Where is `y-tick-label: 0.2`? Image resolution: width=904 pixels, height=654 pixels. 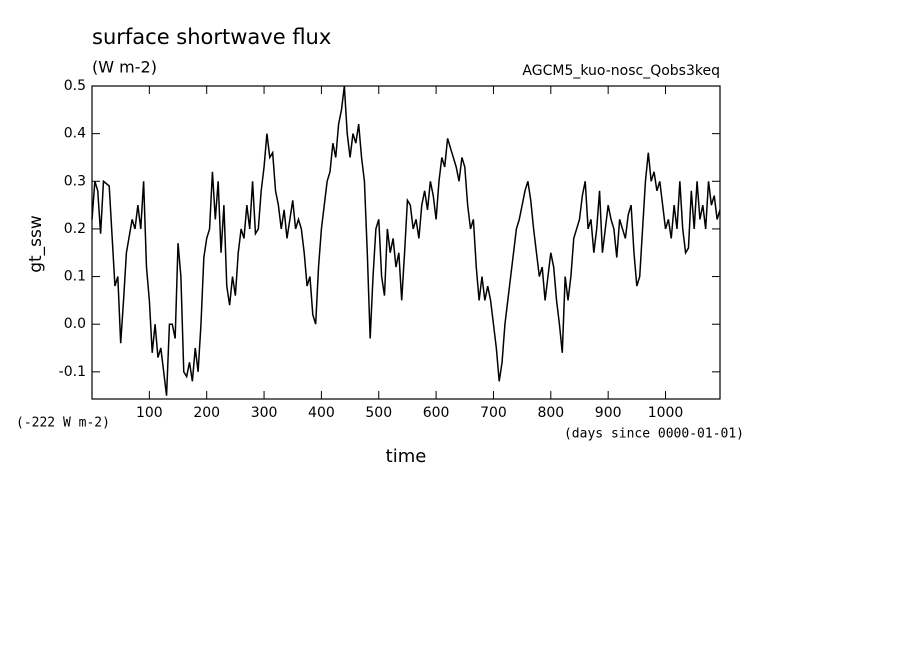 y-tick-label: 0.2 is located at coordinates (75, 229).